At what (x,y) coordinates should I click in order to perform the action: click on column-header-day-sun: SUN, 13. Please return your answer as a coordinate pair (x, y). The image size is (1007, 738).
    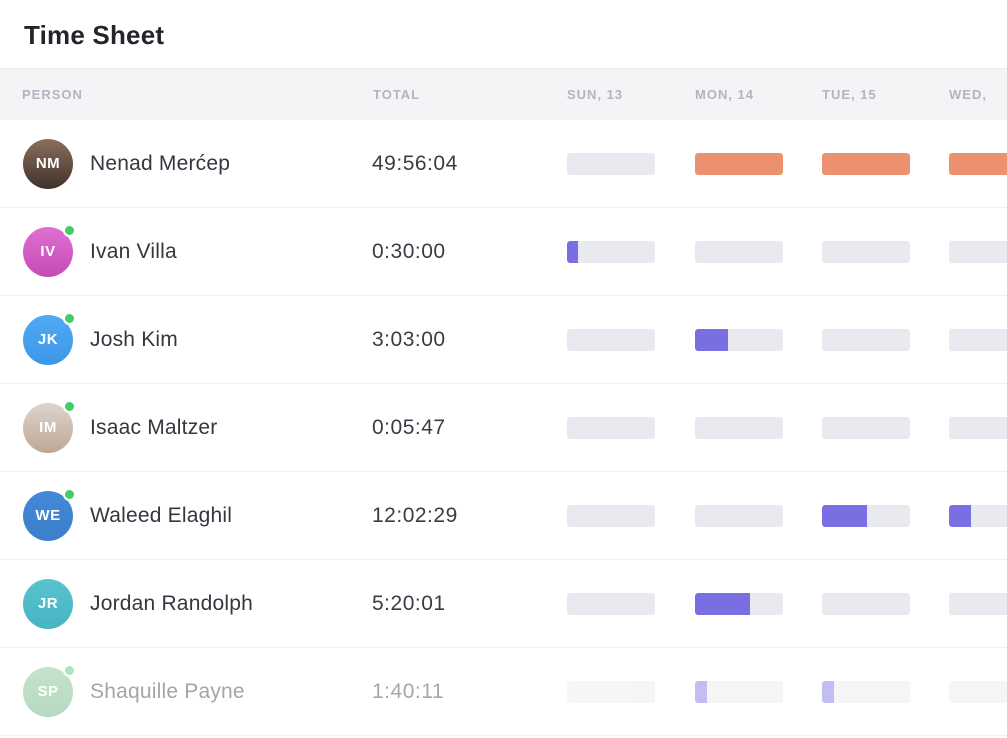
    Looking at the image, I should click on (595, 94).